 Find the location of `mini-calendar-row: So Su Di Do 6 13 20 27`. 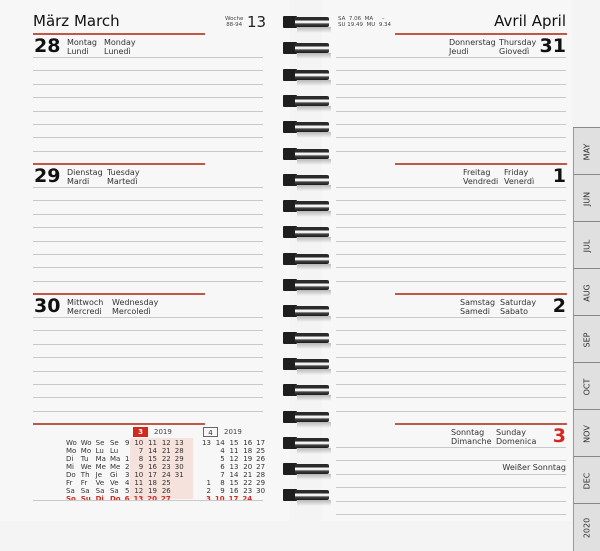

mini-calendar-row: So Su Di Do 6 13 20 27 is located at coordinates (125, 499).